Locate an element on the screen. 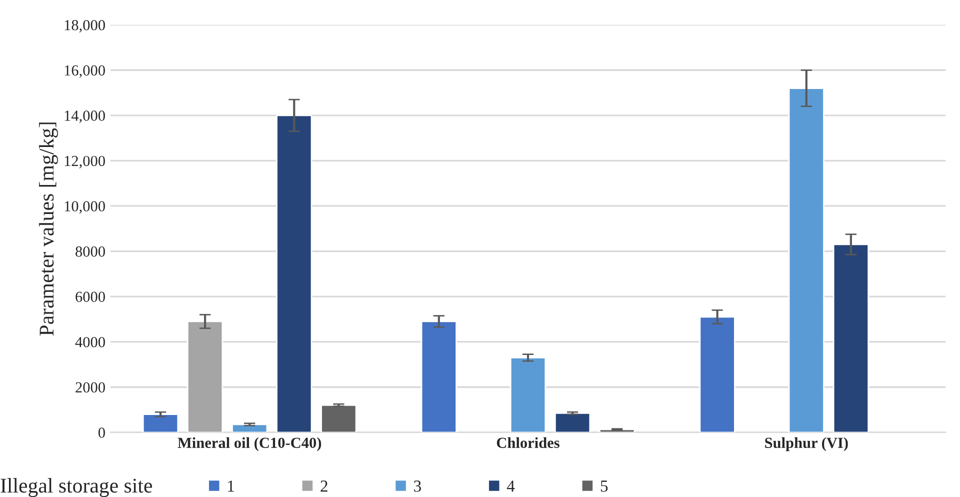 This screenshot has width=960, height=497. legend-label: 5 is located at coordinates (604, 486).